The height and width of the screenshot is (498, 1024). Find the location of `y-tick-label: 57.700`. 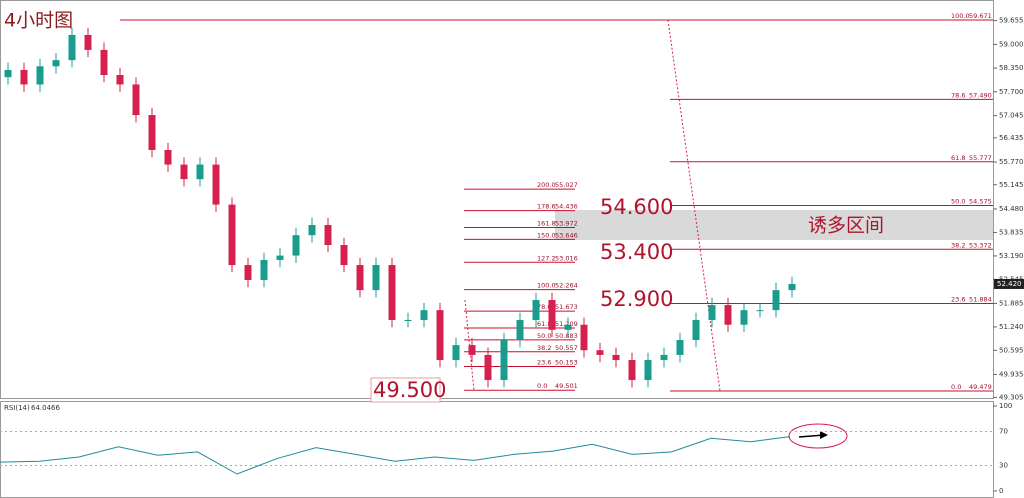

y-tick-label: 57.700 is located at coordinates (1011, 92).